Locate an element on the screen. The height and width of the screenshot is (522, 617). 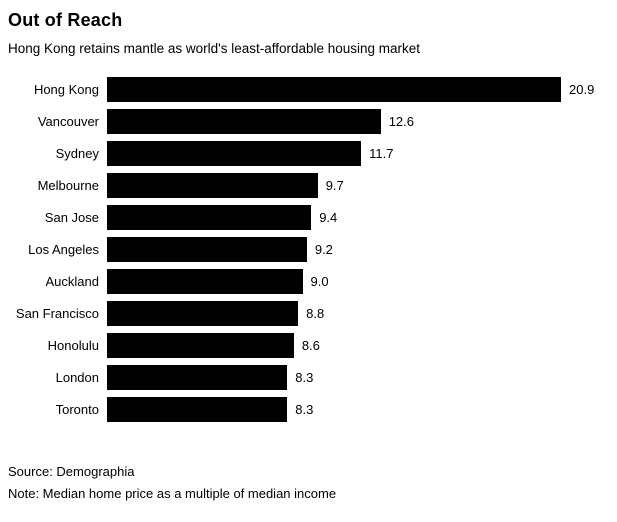
bar-row: Vancouver 12.6 is located at coordinates (307, 121).